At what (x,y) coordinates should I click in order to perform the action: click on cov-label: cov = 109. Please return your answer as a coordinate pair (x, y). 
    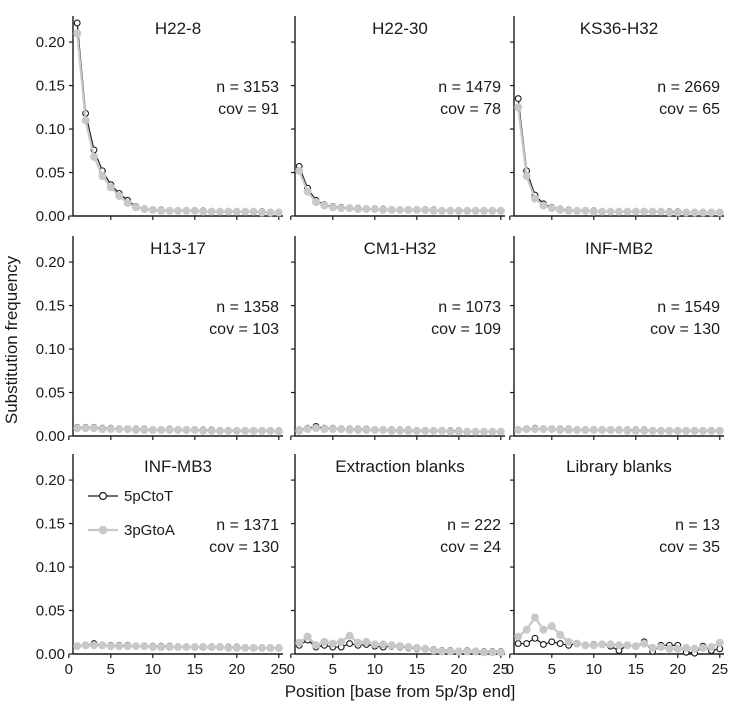
    Looking at the image, I should click on (466, 329).